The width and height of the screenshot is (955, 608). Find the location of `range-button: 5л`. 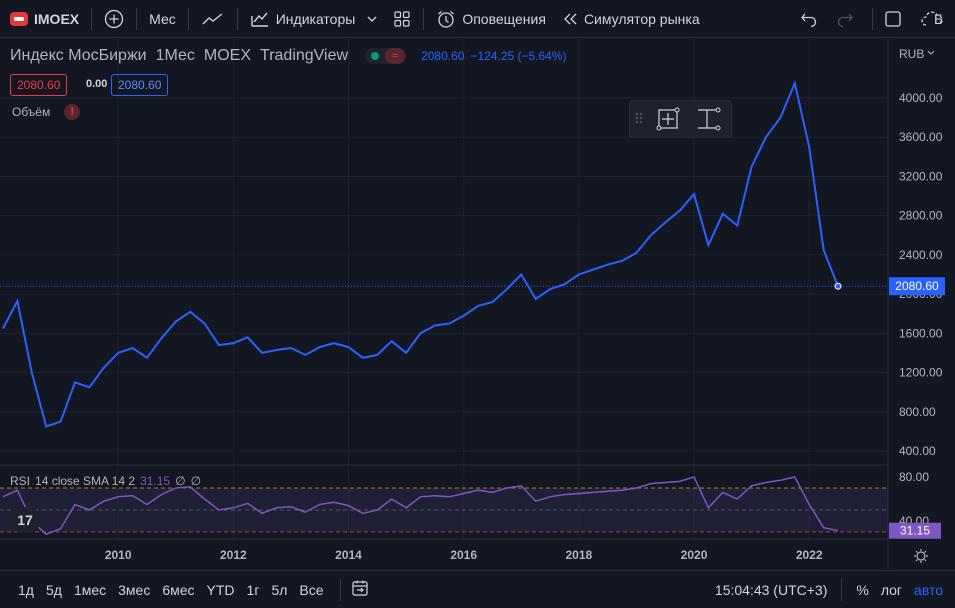

range-button: 5л is located at coordinates (279, 589).